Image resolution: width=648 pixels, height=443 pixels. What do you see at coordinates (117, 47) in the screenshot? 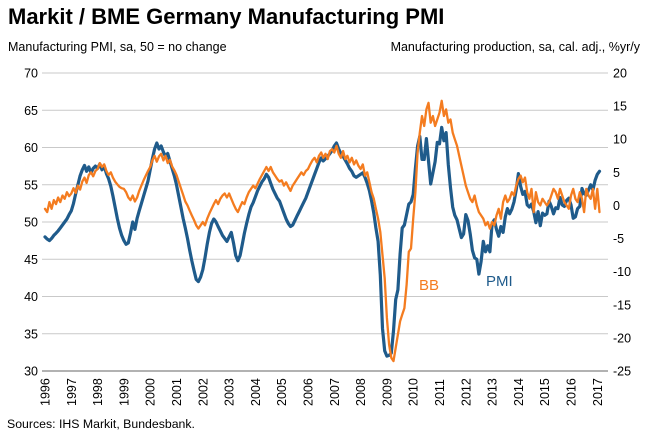
I see `left-axis-title: Manufacturing PMI, sa, 50 = no change` at bounding box center [117, 47].